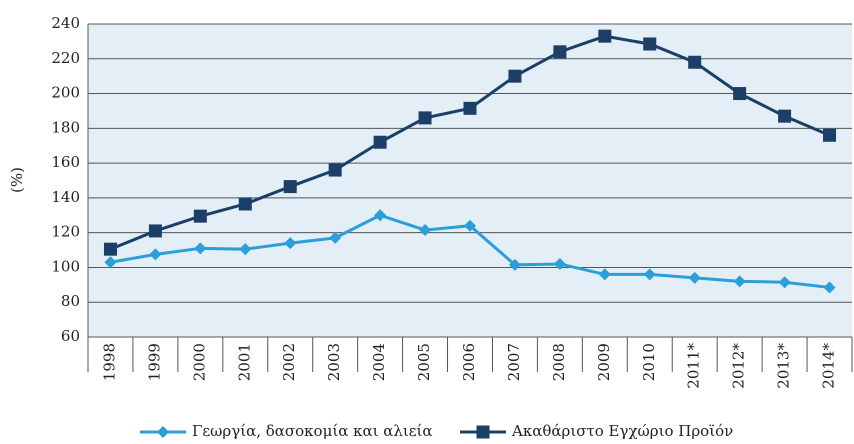 The image size is (854, 444). What do you see at coordinates (65, 266) in the screenshot?
I see `y-tick-label: 100` at bounding box center [65, 266].